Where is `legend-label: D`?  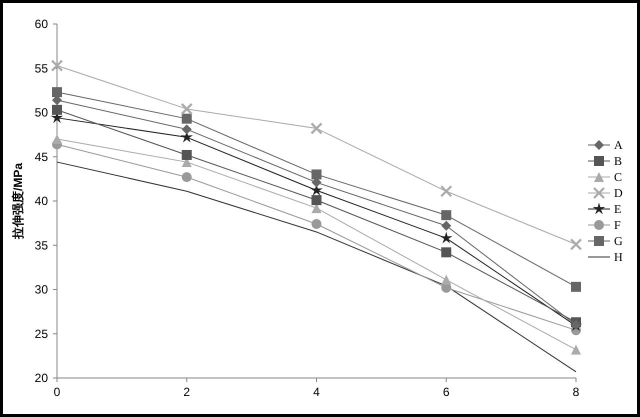 legend-label: D is located at coordinates (618, 193).